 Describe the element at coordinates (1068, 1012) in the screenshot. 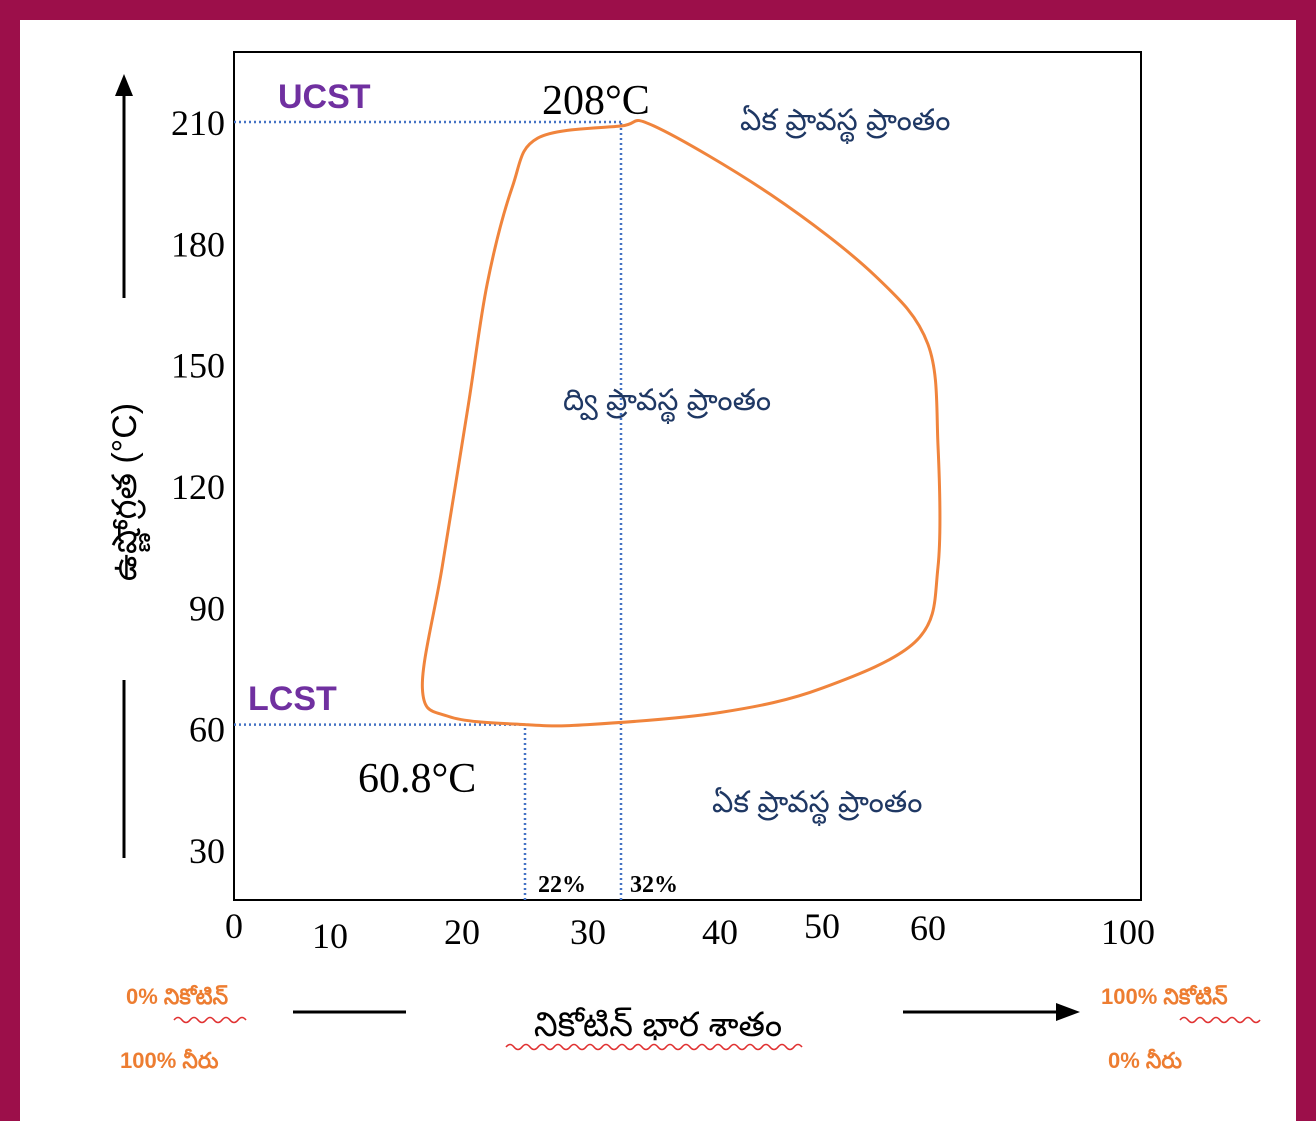

I see `x-axis-arrowhead` at that location.